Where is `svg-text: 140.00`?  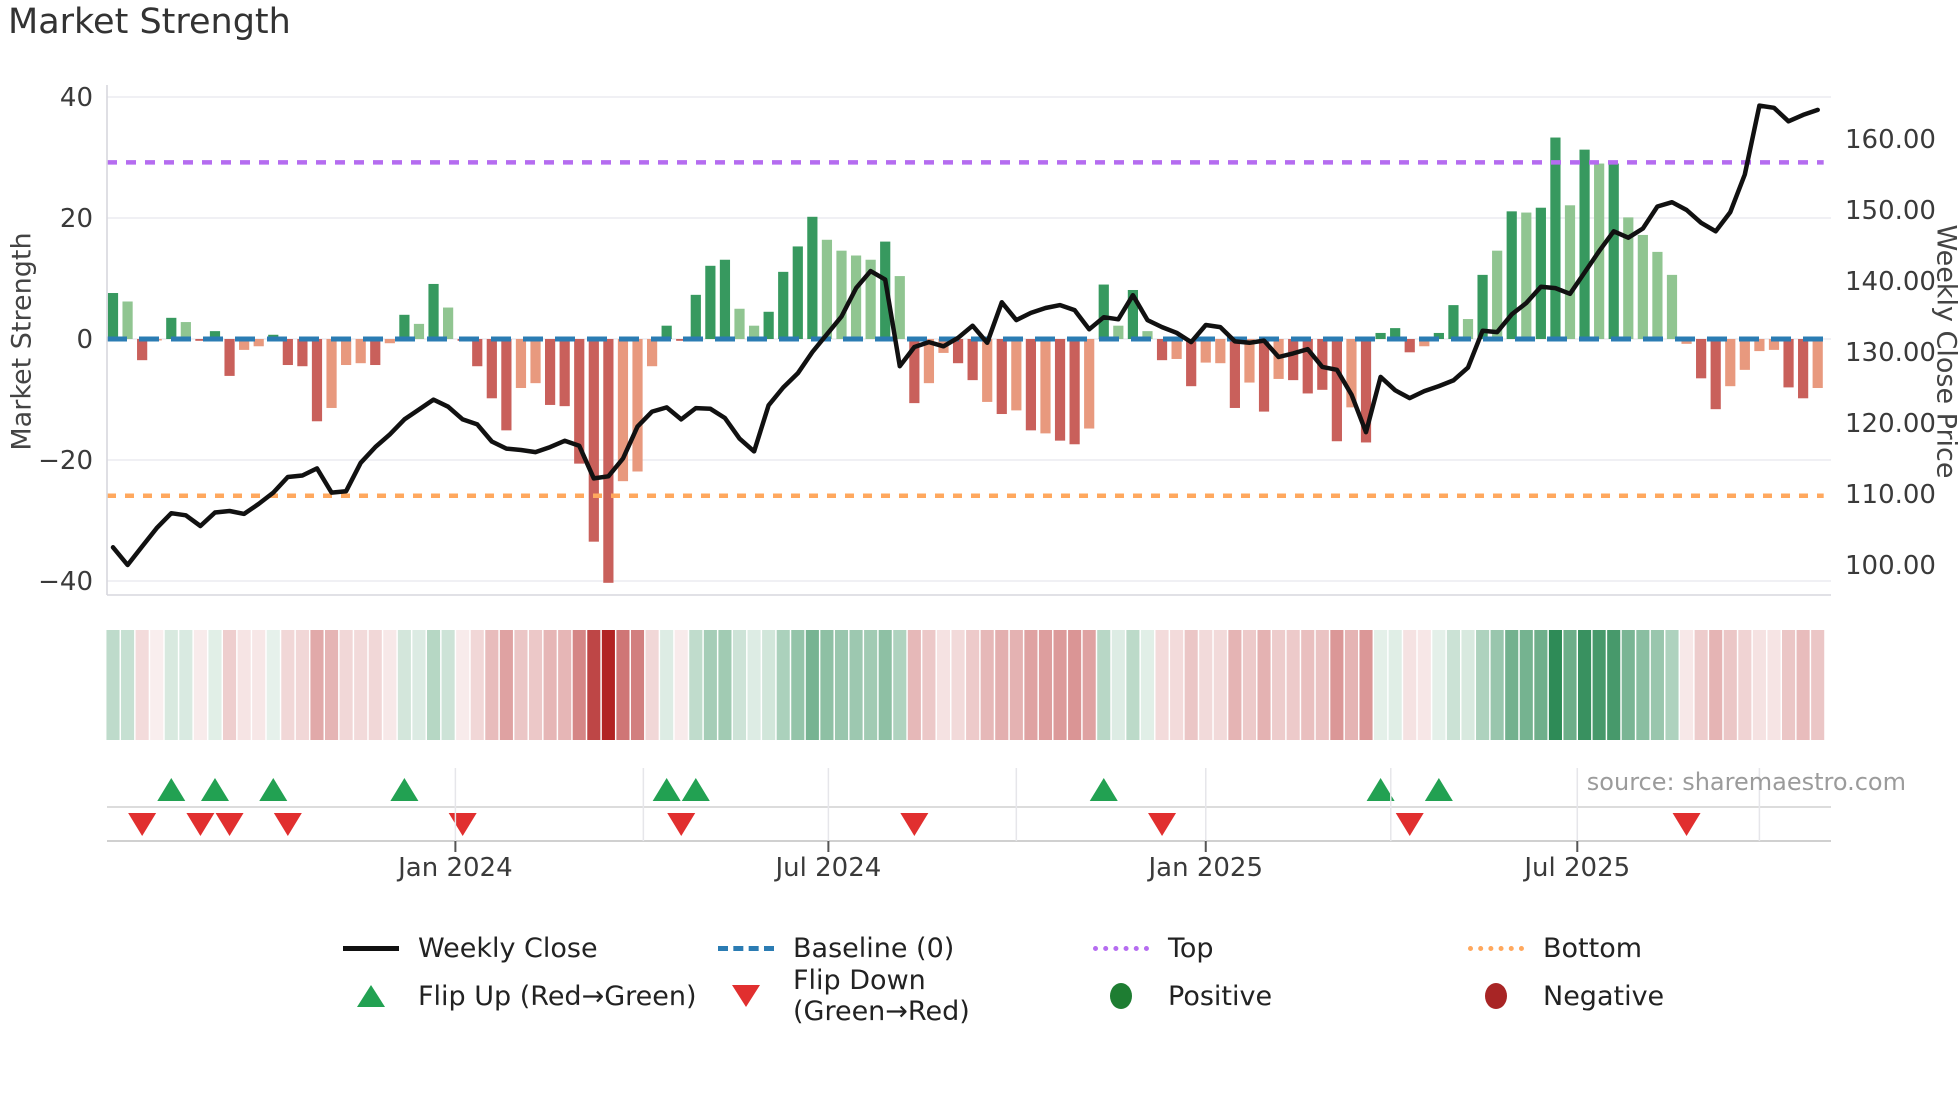 svg-text: 140.00 is located at coordinates (1890, 282).